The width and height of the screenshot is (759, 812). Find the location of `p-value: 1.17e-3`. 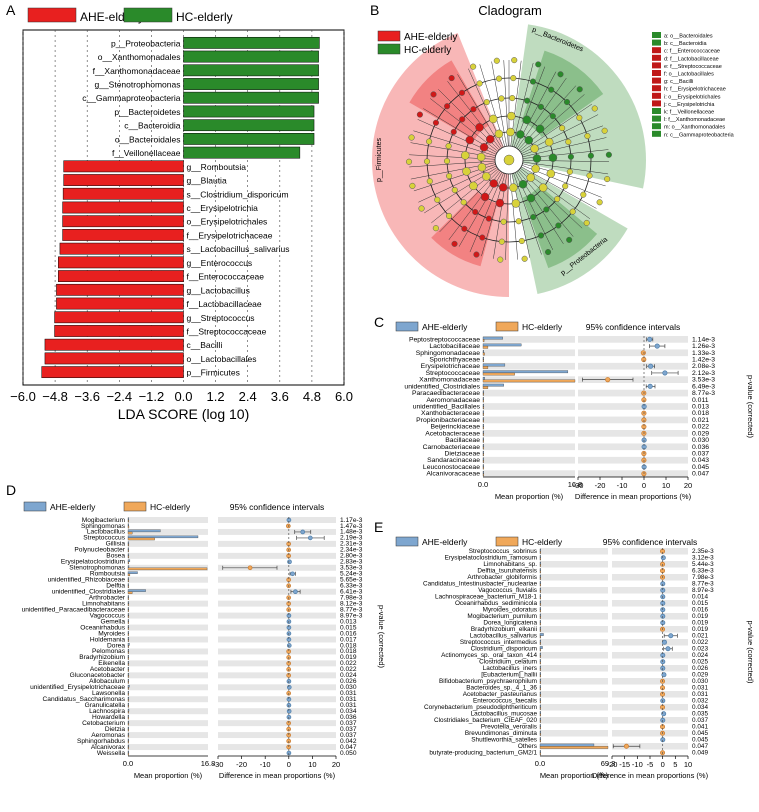

p-value: 1.17e-3 is located at coordinates (351, 520).